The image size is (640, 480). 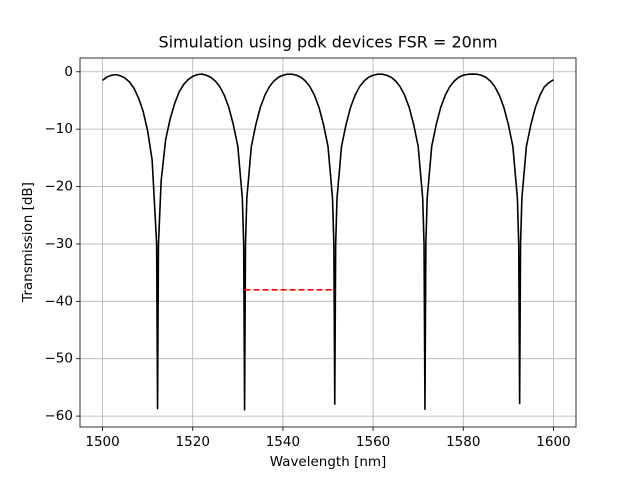 I want to click on x-tick-label: 1500, so click(x=102, y=442).